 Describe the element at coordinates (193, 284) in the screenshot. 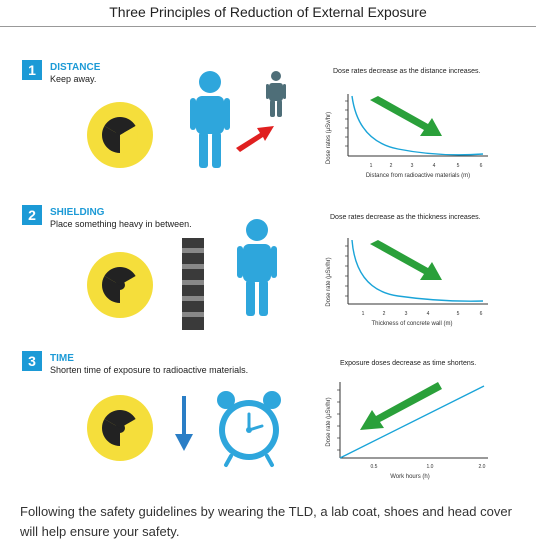

I see `concrete-wall-icon` at that location.